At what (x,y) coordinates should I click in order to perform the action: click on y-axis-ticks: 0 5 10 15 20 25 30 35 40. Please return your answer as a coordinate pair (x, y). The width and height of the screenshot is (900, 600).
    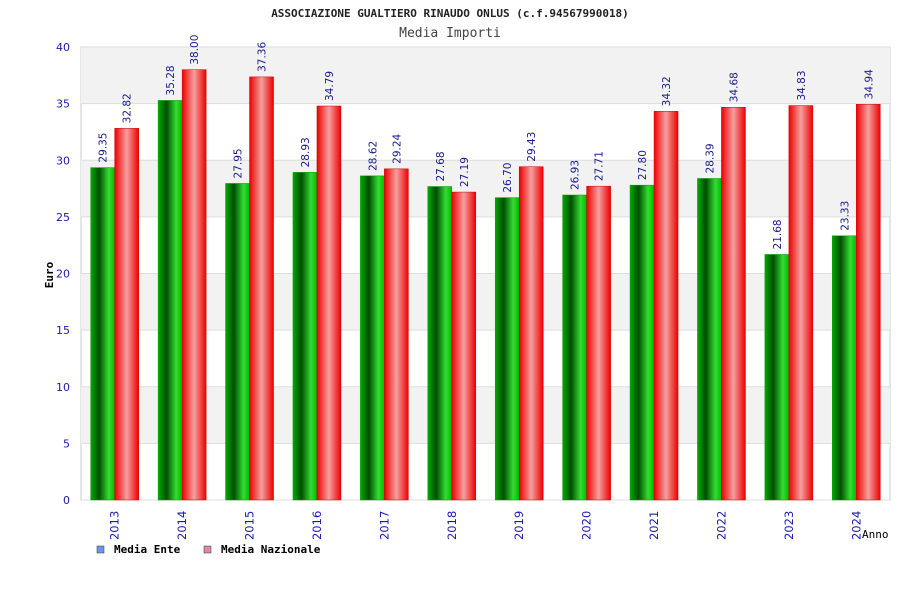
    Looking at the image, I should click on (63, 274).